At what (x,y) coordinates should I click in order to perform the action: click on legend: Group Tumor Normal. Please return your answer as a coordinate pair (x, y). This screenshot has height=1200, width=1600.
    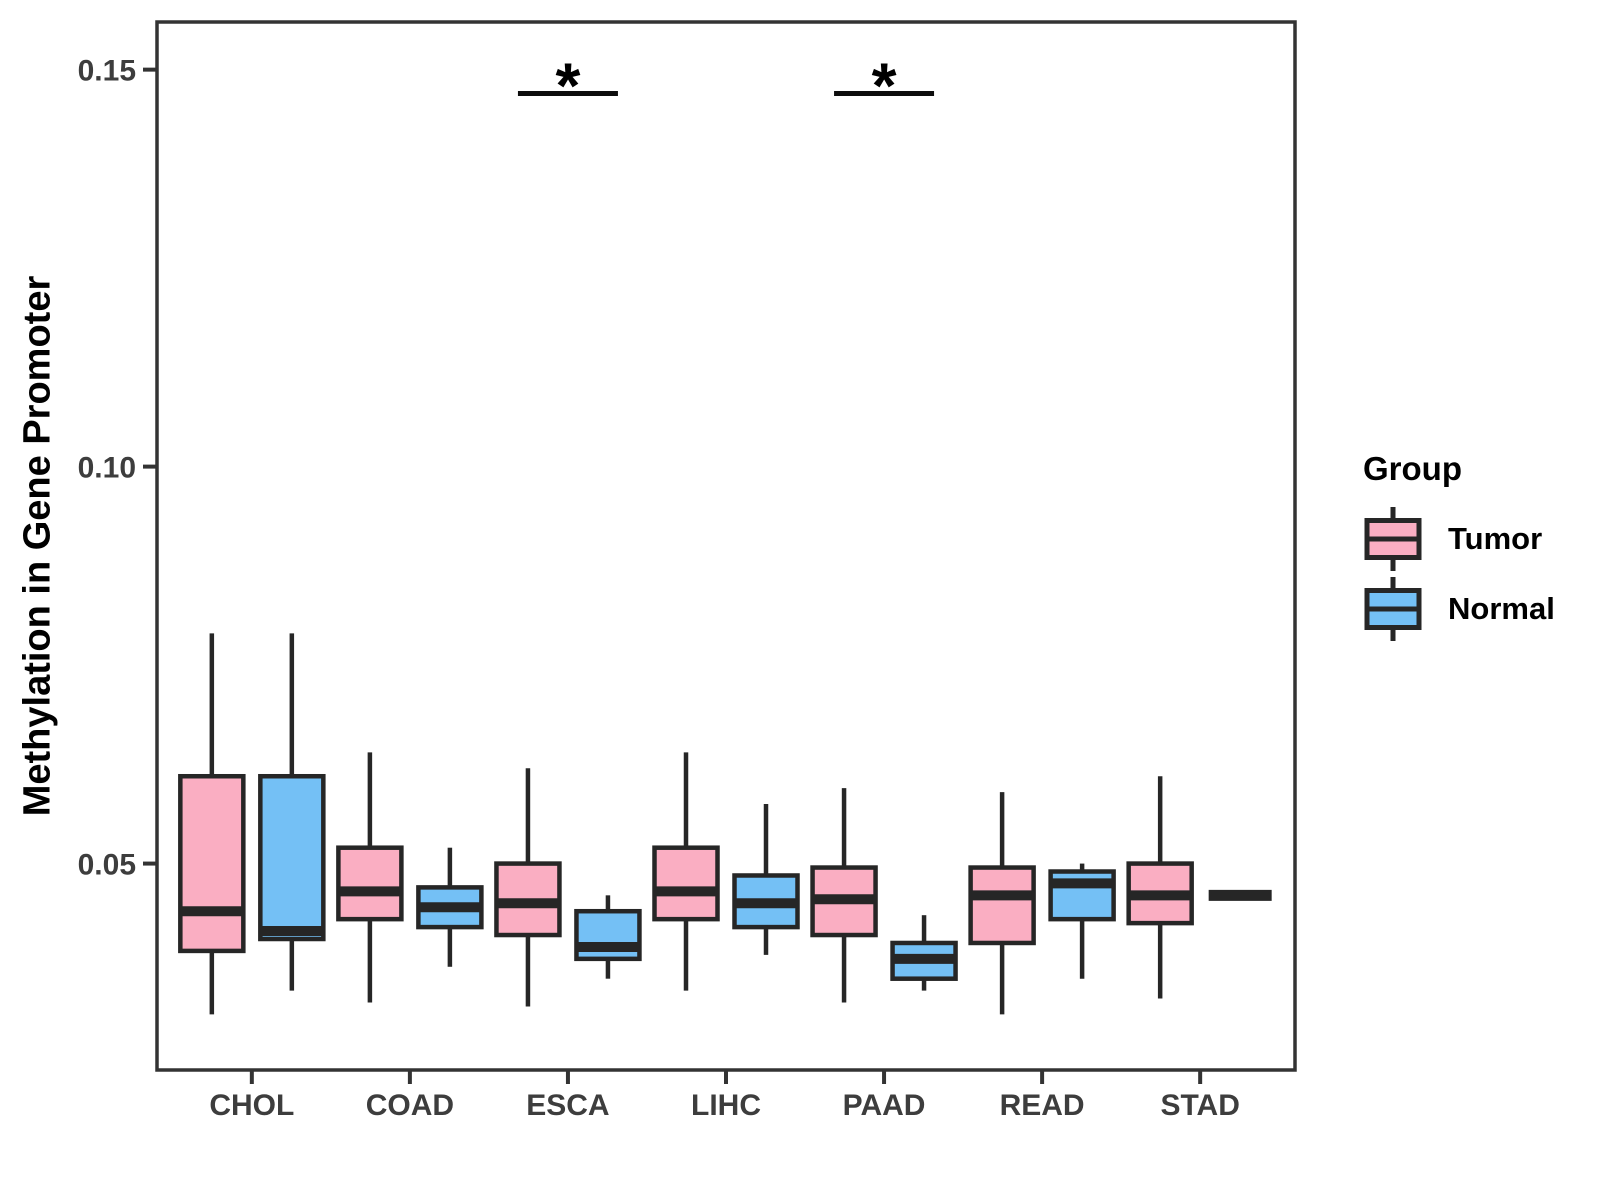
    Looking at the image, I should click on (1459, 547).